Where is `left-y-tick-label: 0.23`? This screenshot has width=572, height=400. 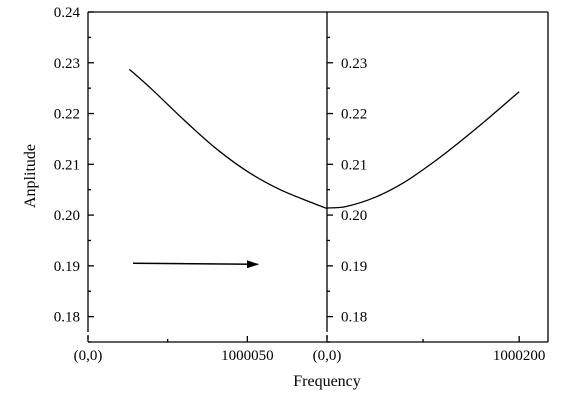 left-y-tick-label: 0.23 is located at coordinates (67, 64).